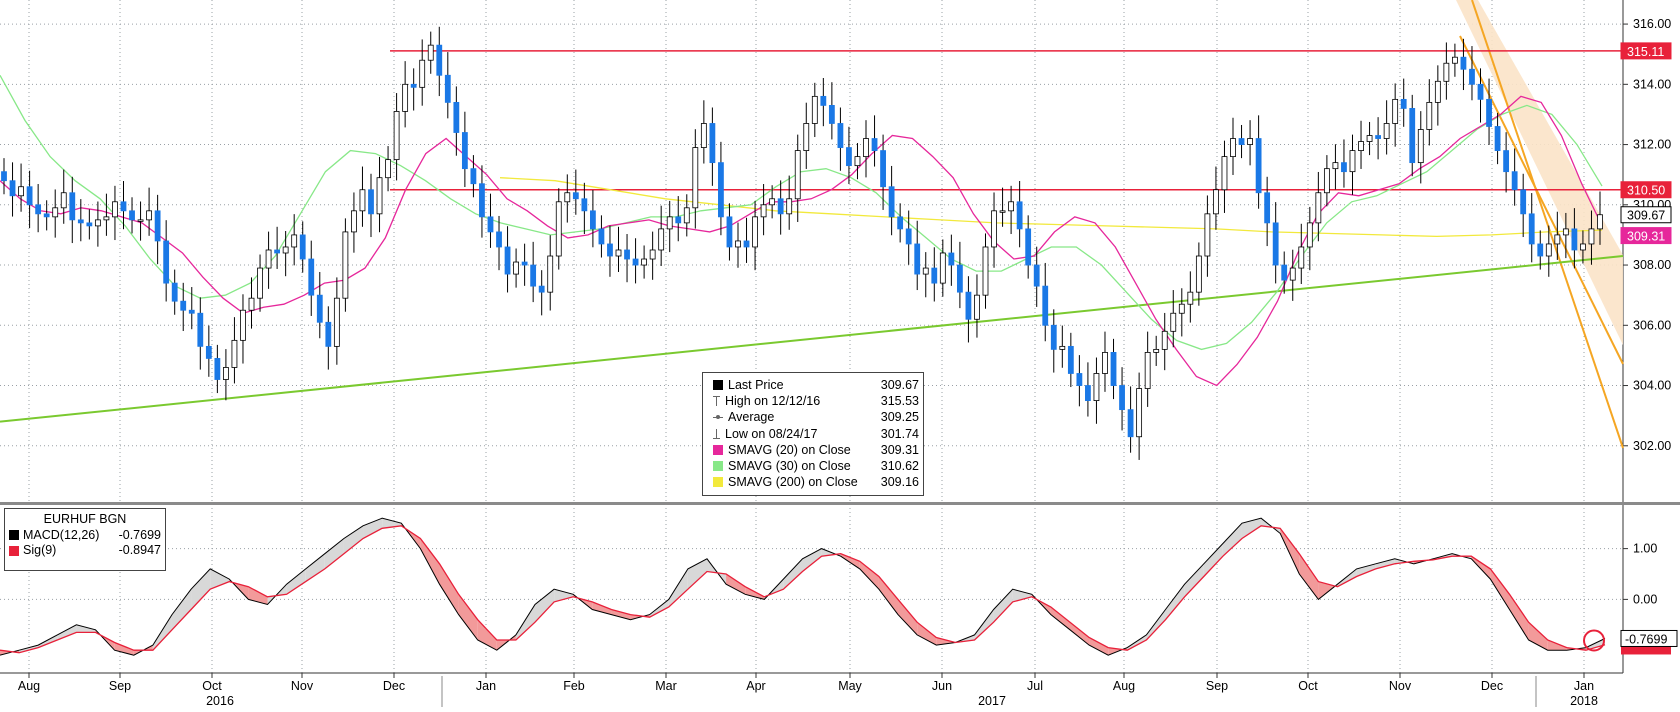 The image size is (1680, 712). Describe the element at coordinates (793, 482) in the screenshot. I see `legend-label: SMAVG (200) on Close` at that location.